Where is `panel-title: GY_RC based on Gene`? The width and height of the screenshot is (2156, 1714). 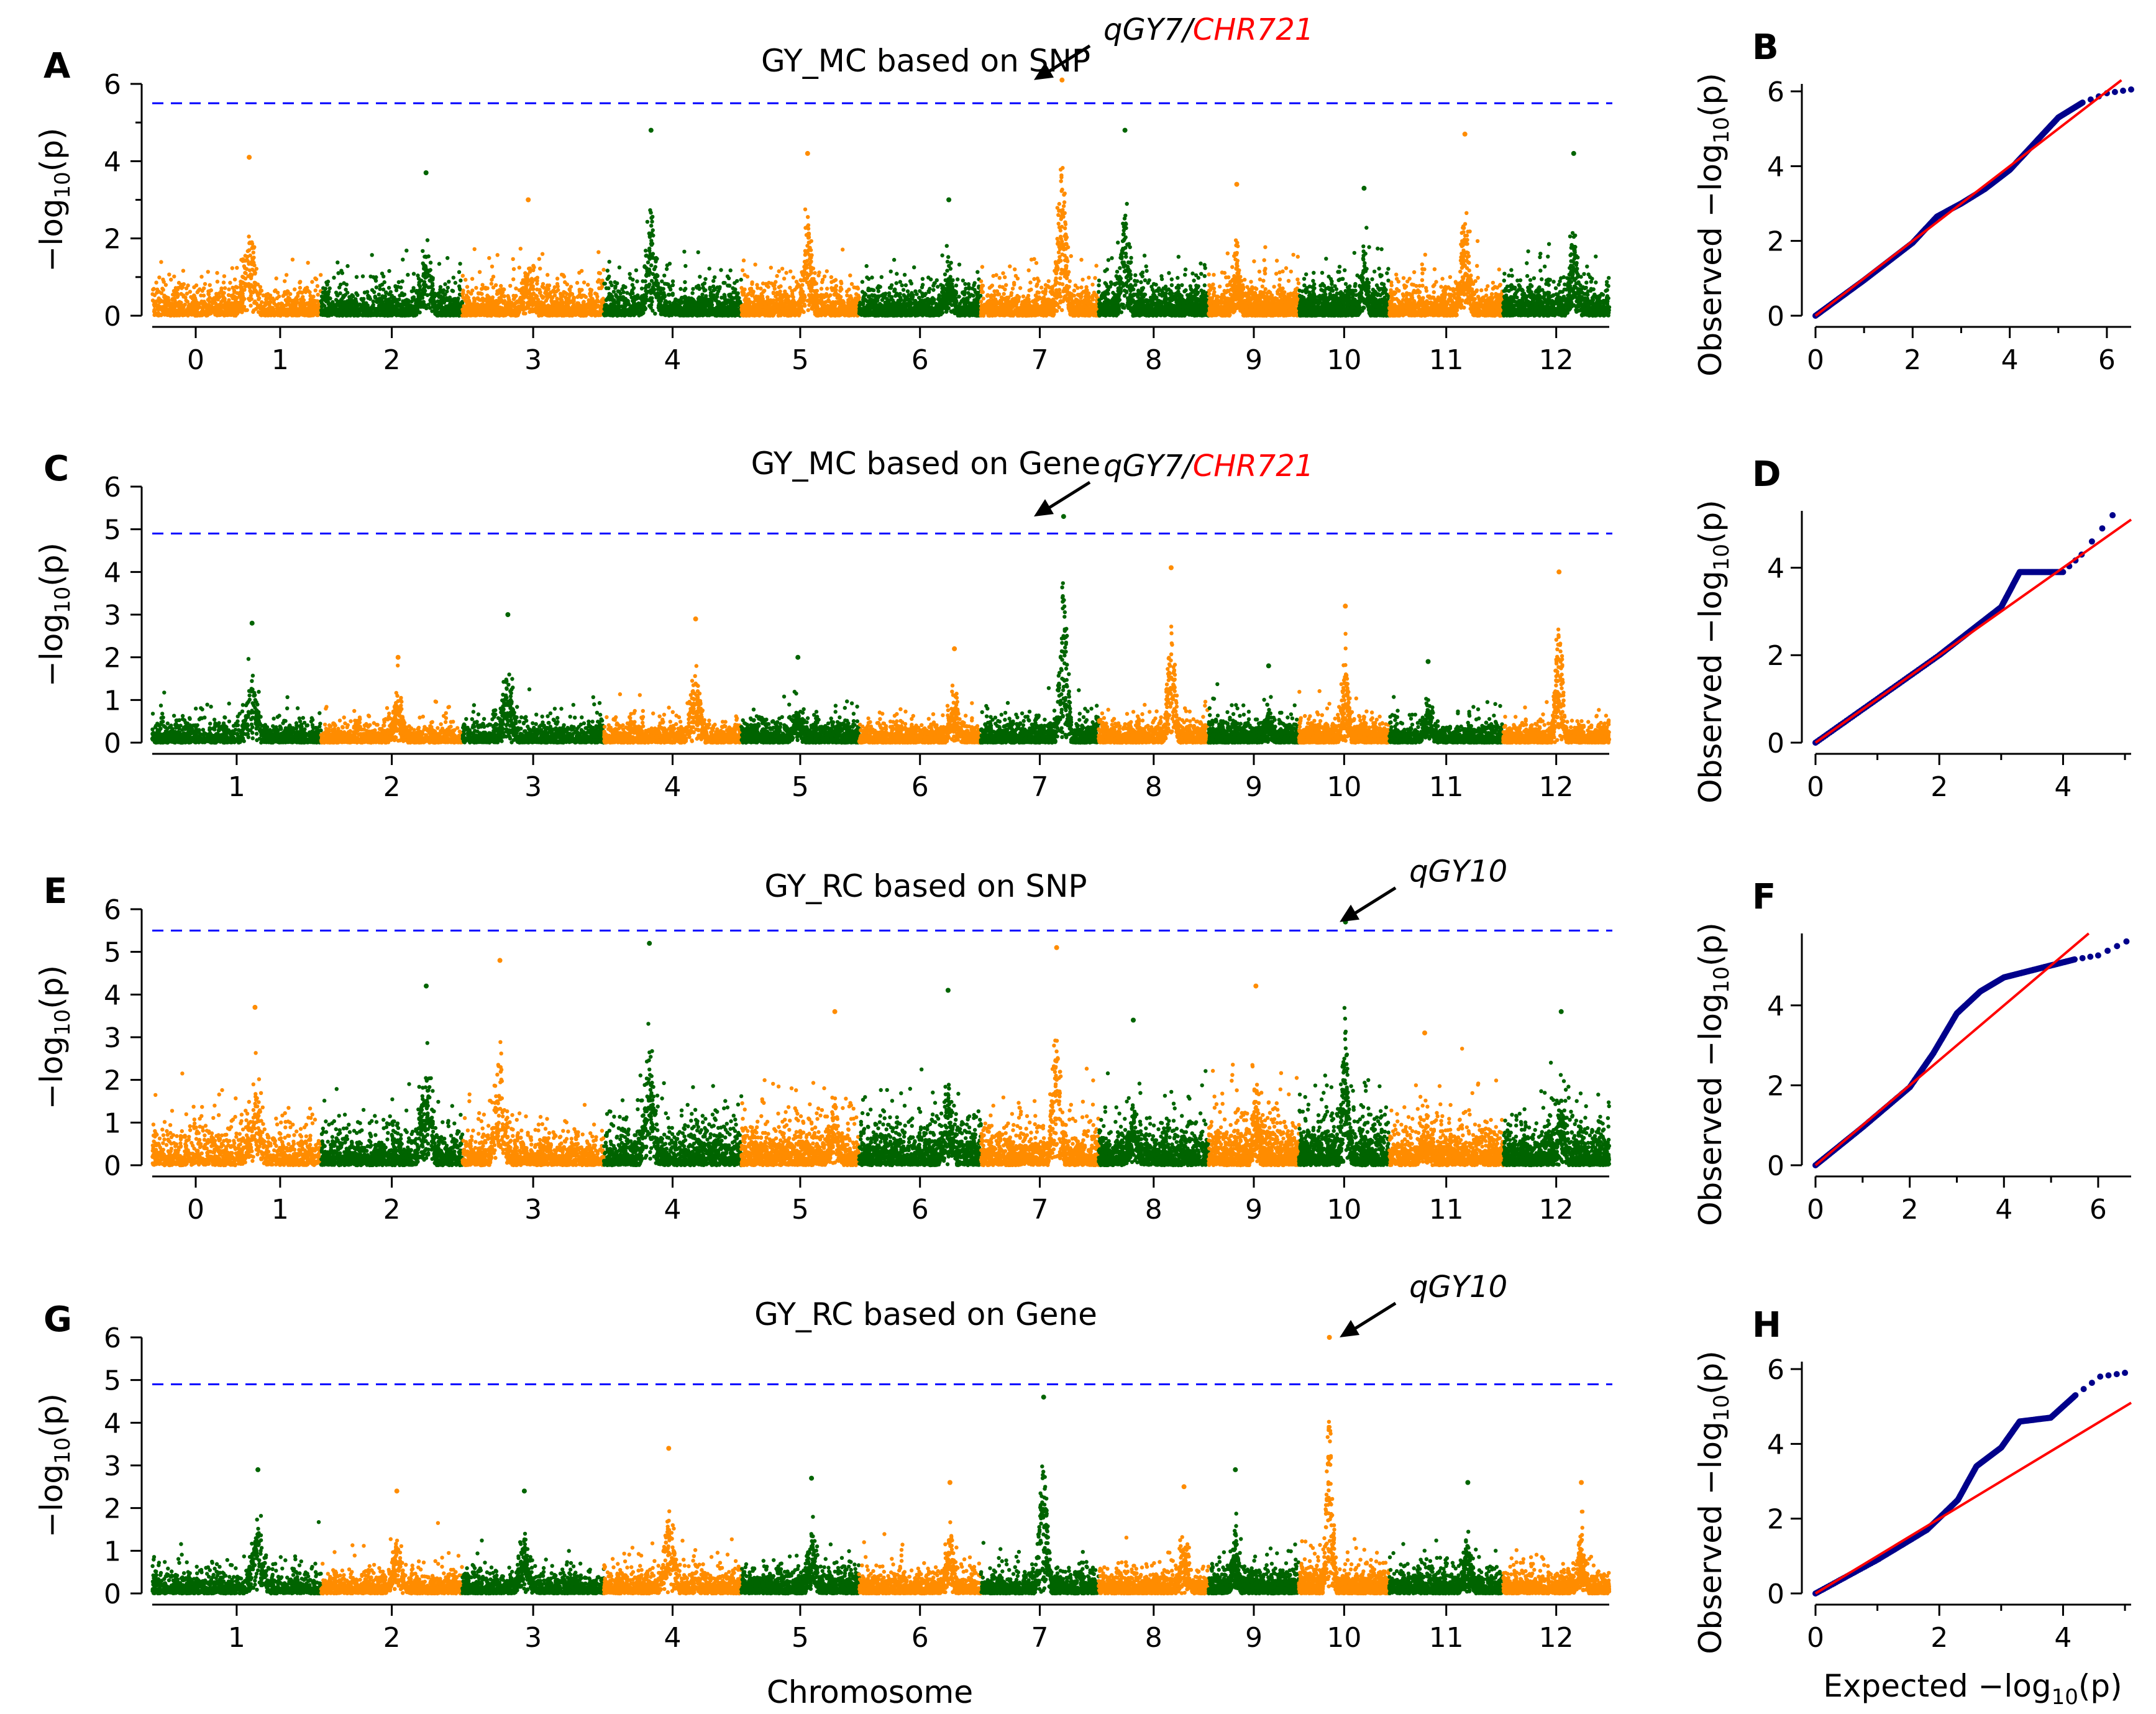 panel-title: GY_RC based on Gene is located at coordinates (926, 1314).